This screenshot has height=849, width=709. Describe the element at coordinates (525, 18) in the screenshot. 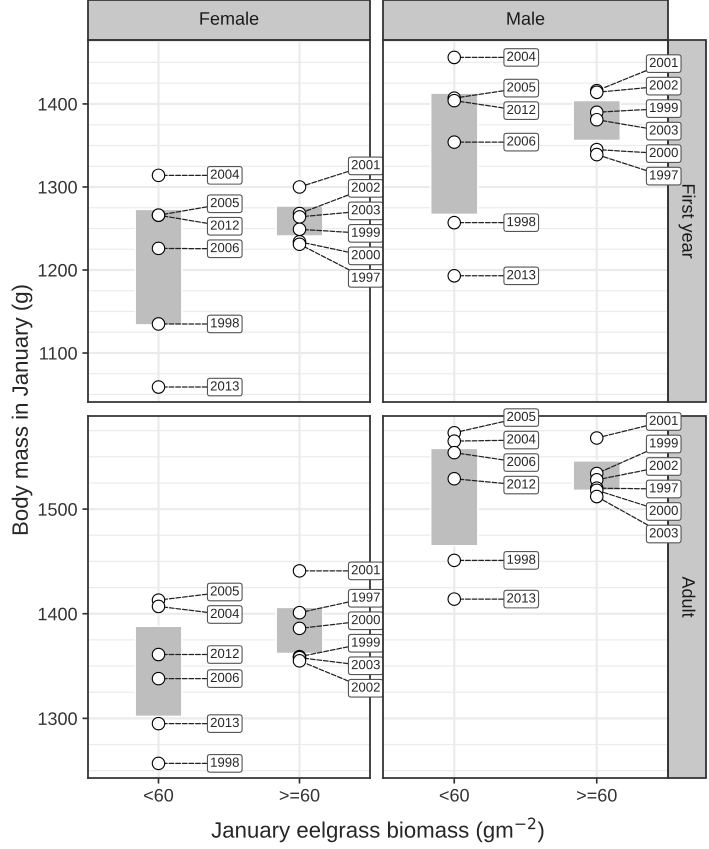

I see `chart-title: Male` at that location.